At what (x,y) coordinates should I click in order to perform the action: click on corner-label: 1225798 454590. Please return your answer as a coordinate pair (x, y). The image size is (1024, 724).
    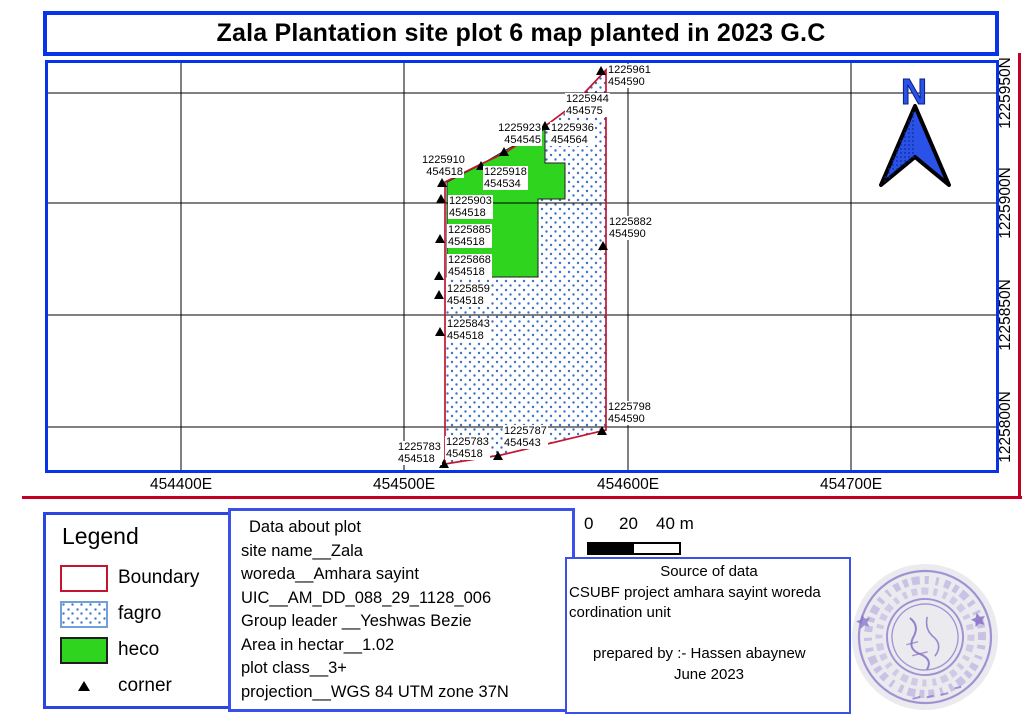
    Looking at the image, I should click on (629, 413).